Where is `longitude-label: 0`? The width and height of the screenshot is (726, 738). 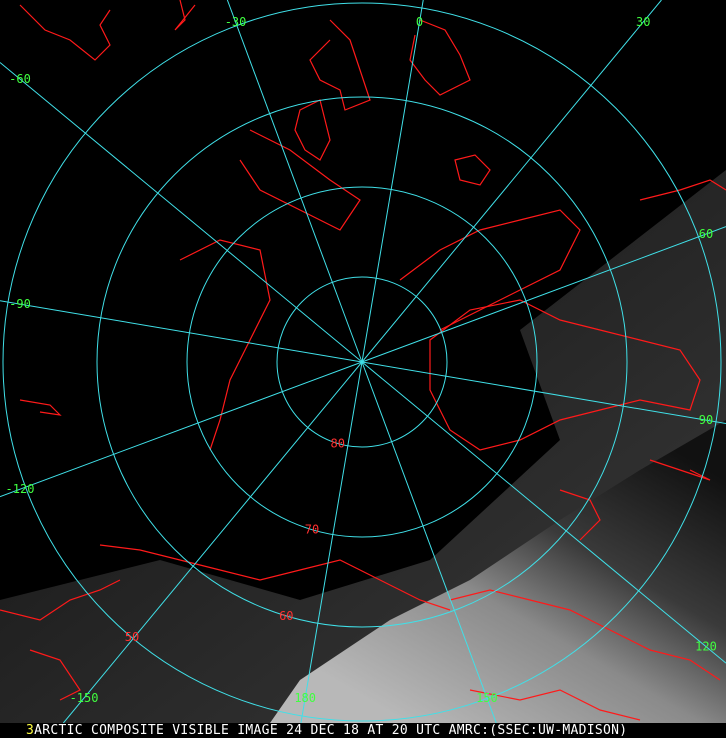 longitude-label: 0 is located at coordinates (419, 22).